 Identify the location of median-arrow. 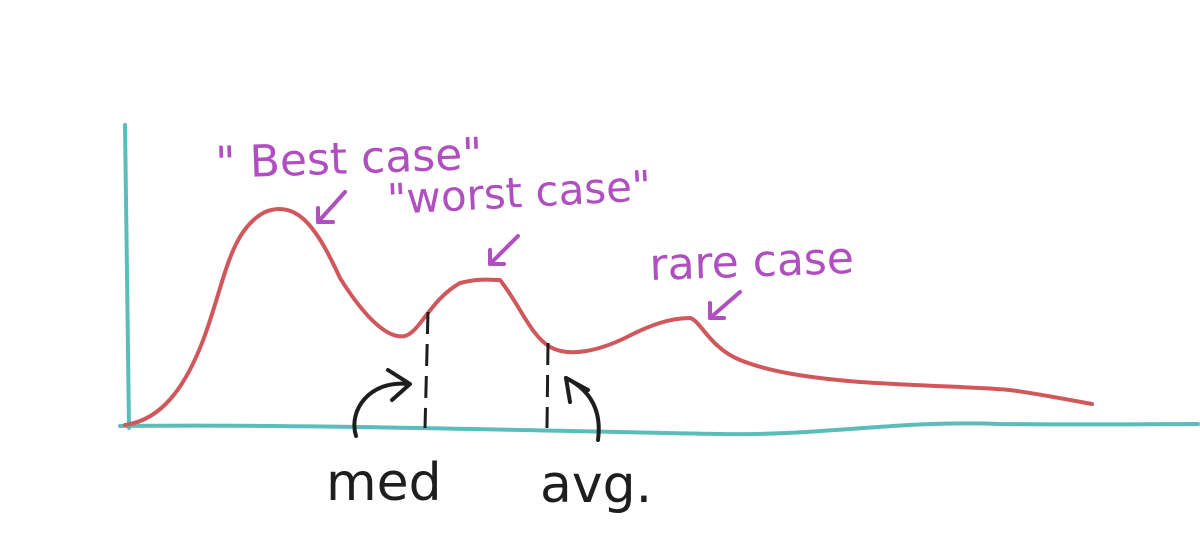
(382, 403).